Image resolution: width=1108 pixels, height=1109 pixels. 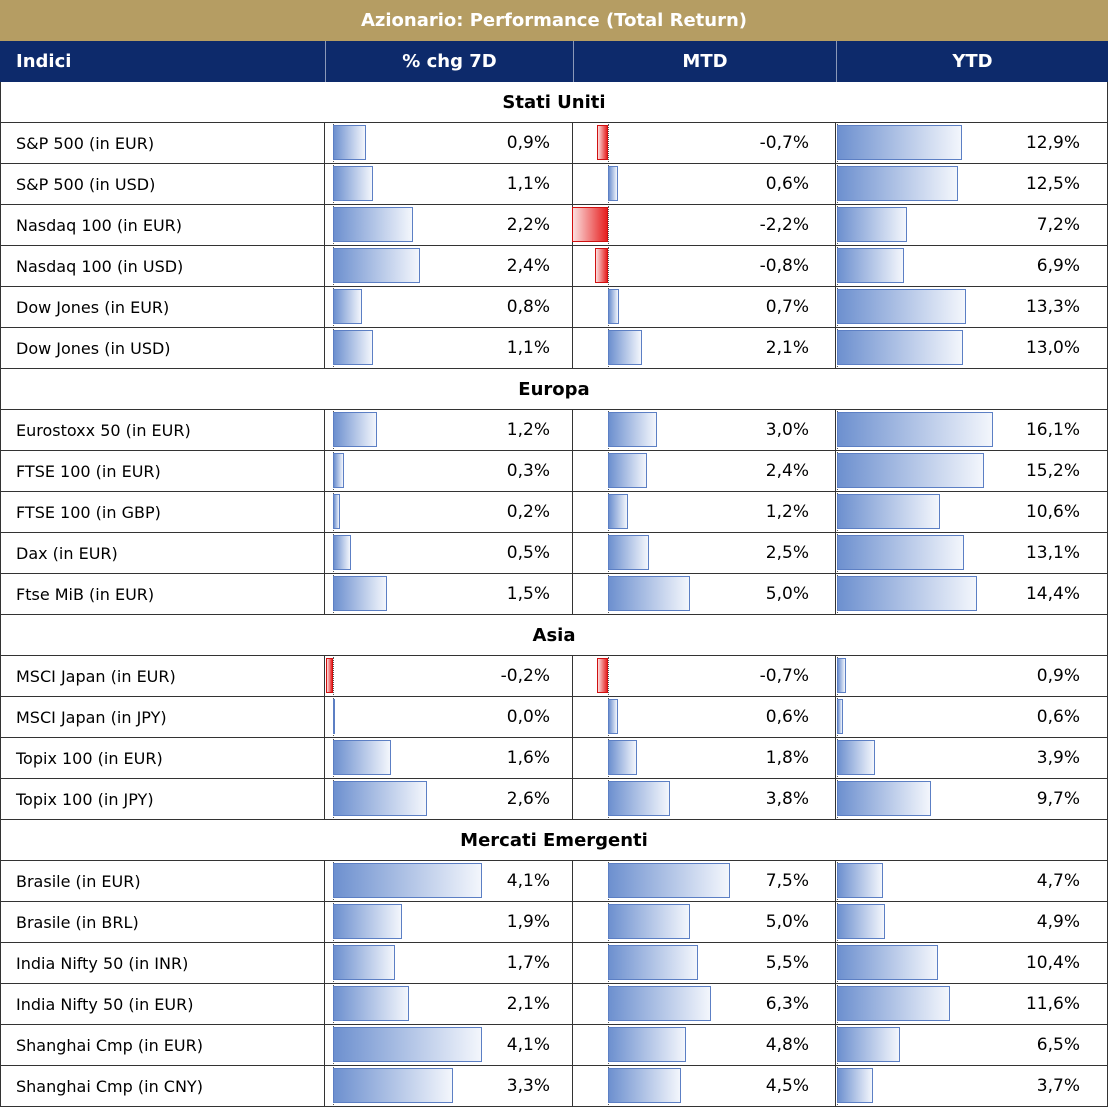 What do you see at coordinates (528, 307) in the screenshot?
I see `chg7d-value: 0,8%` at bounding box center [528, 307].